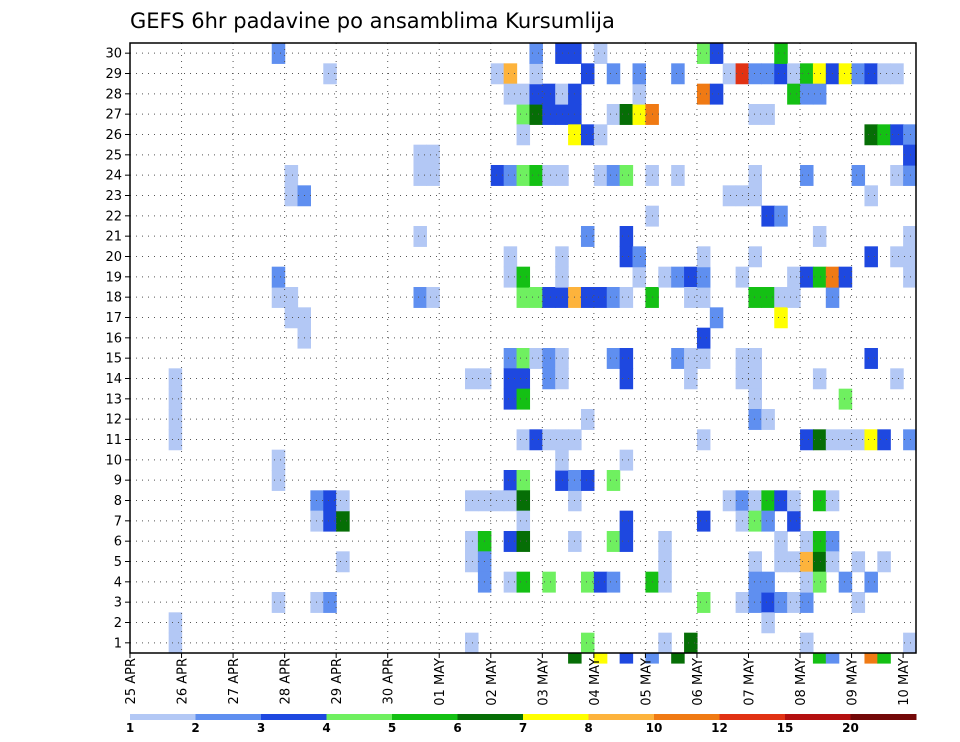  Describe the element at coordinates (801, 682) in the screenshot. I see `x-tick-label: 08 MAY` at that location.